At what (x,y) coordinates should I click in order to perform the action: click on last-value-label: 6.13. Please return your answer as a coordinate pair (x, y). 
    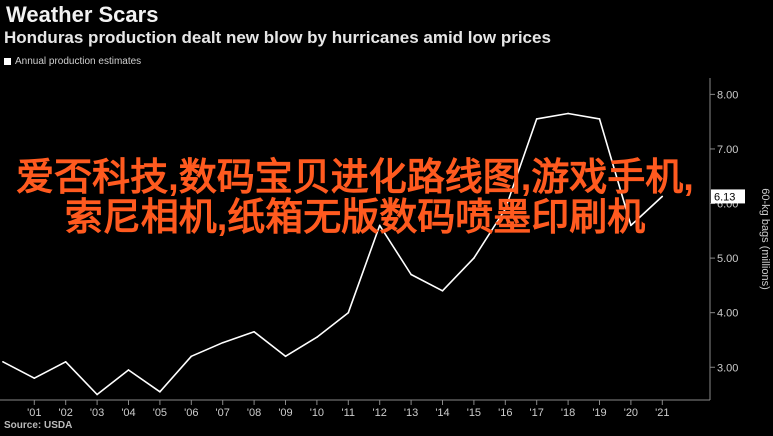
    Looking at the image, I should click on (724, 197).